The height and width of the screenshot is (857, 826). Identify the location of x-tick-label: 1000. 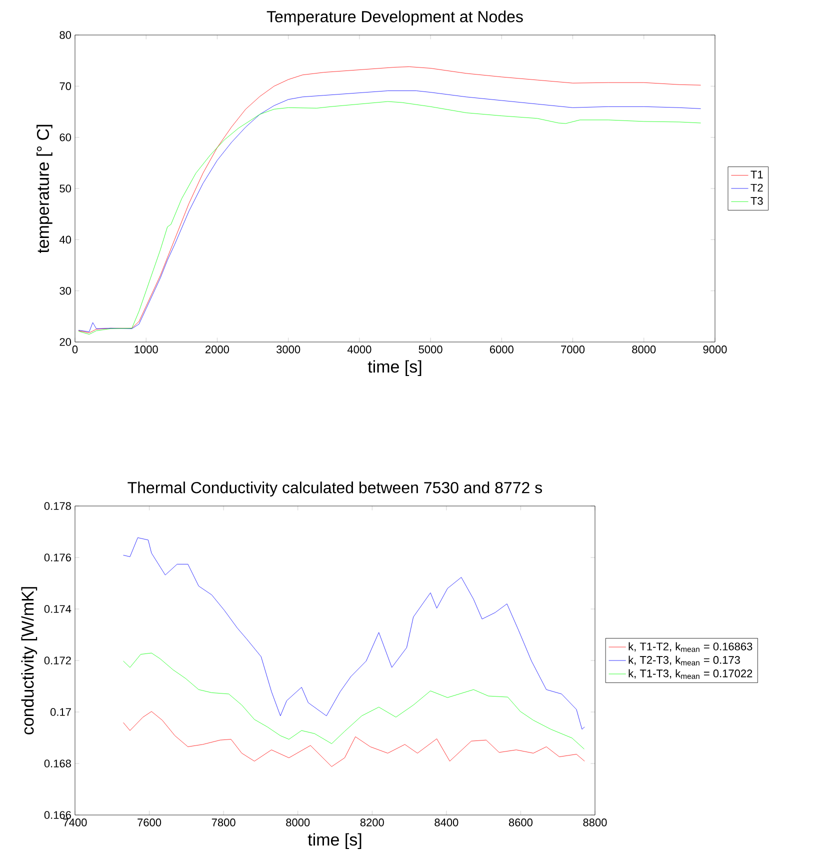
(146, 350).